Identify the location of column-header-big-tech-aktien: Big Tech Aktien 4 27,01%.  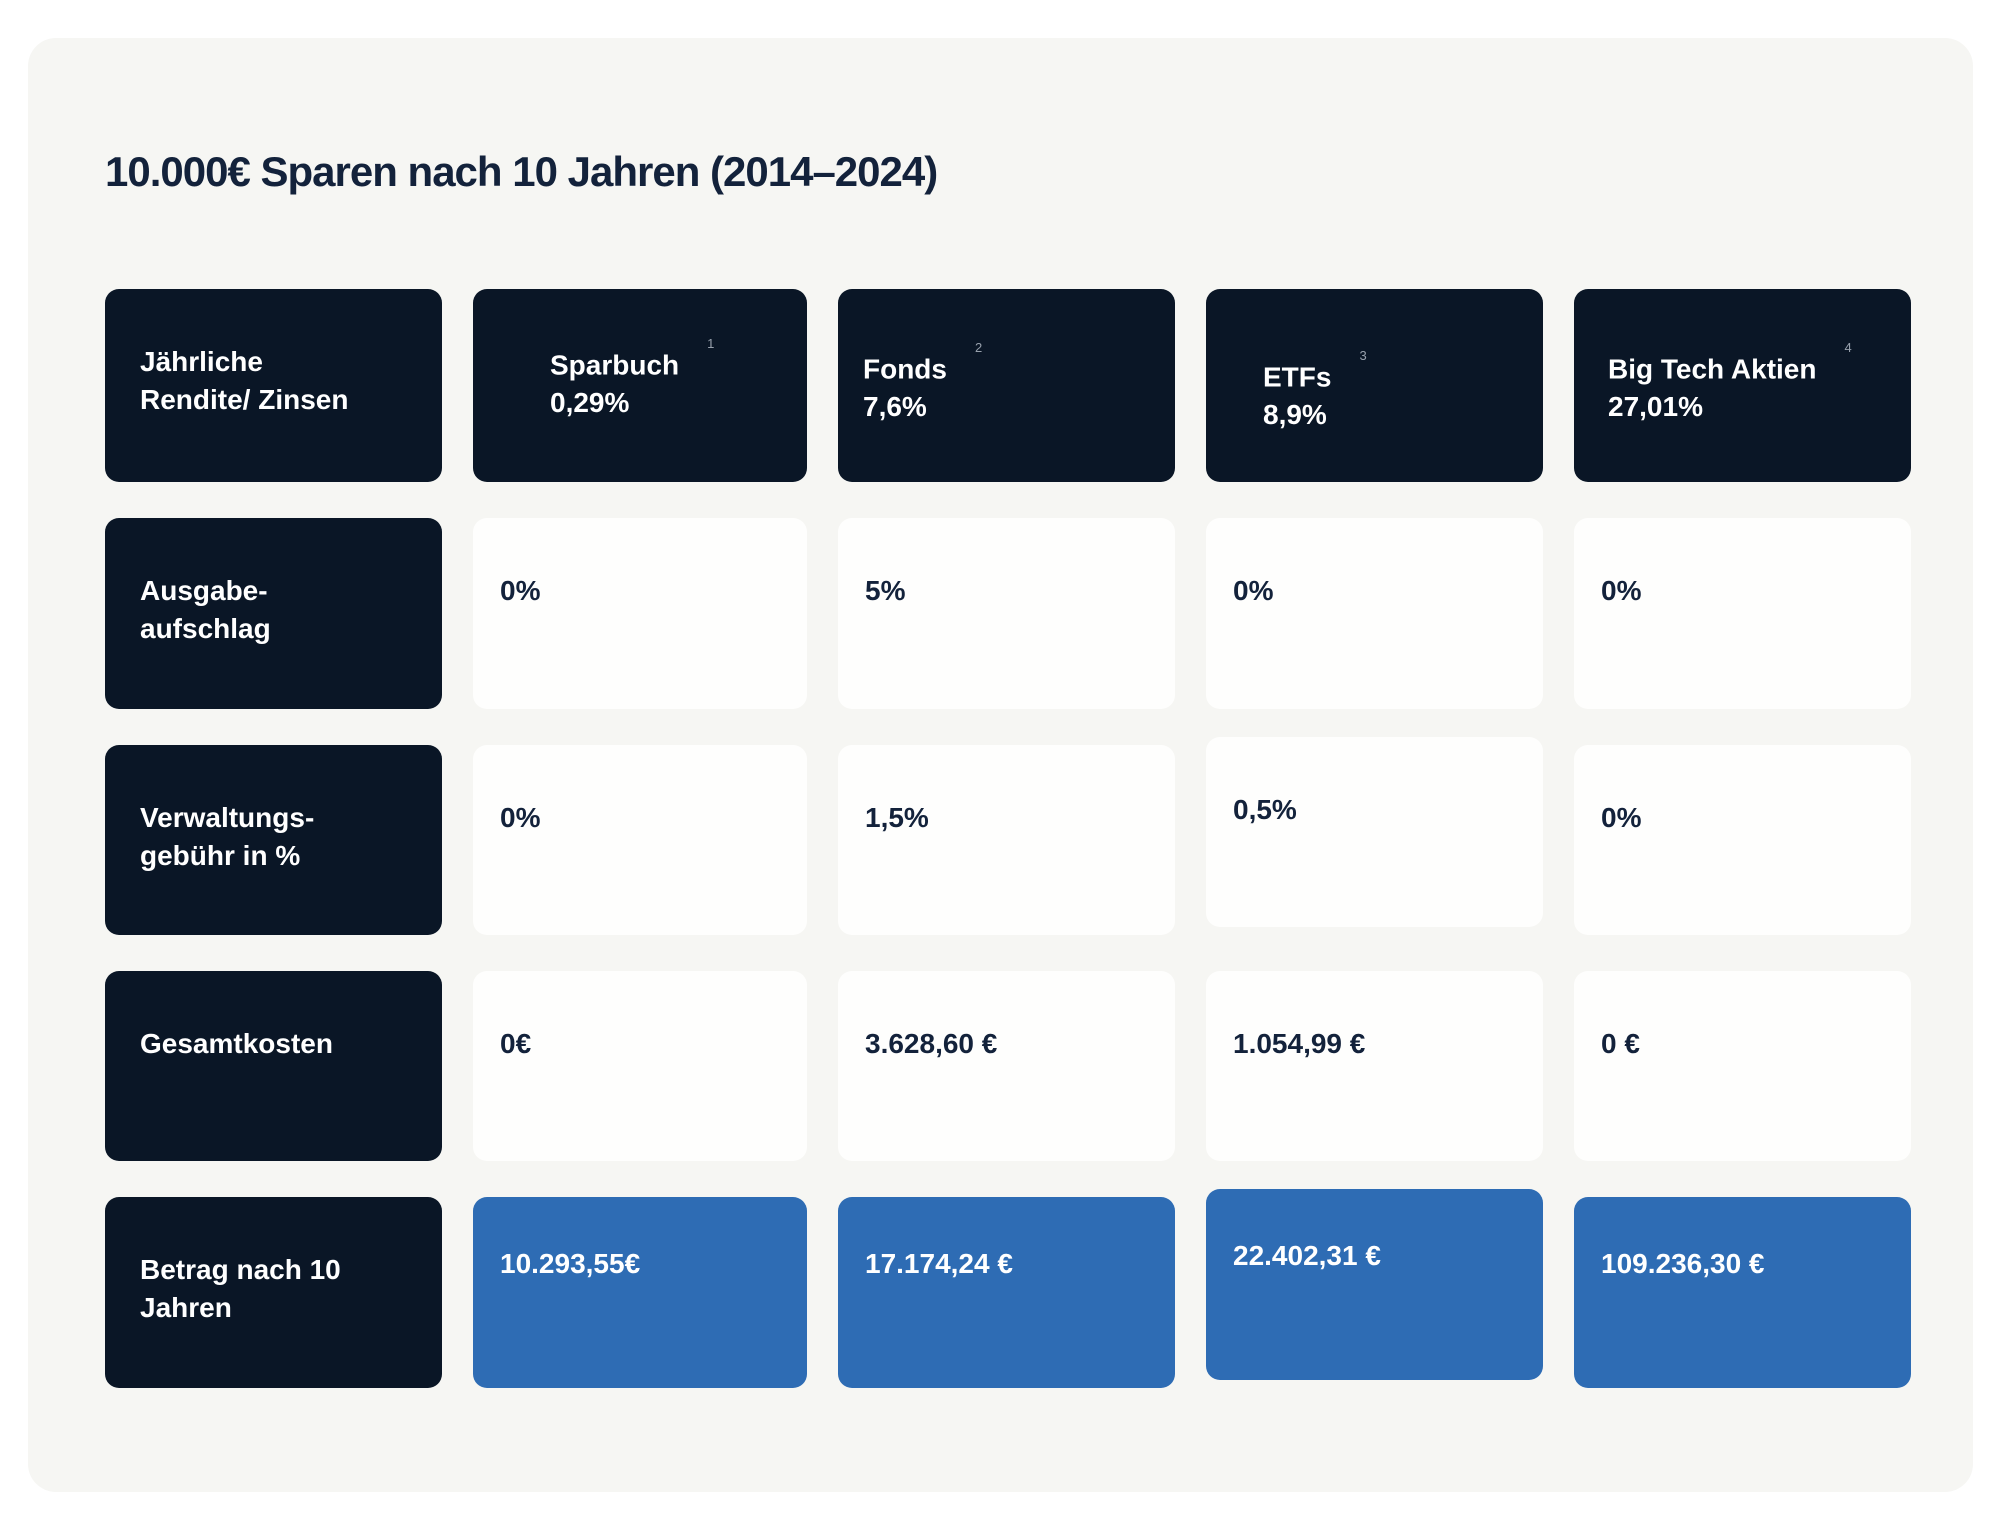
(1742, 385).